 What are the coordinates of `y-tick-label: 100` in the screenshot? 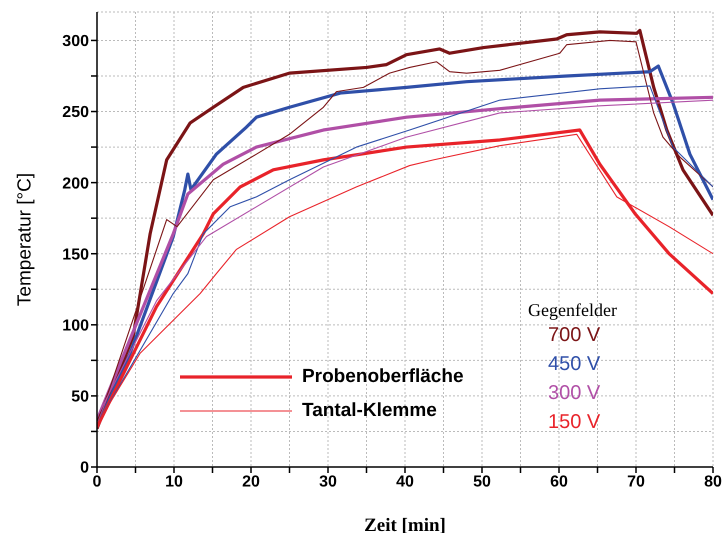 It's located at (76, 325).